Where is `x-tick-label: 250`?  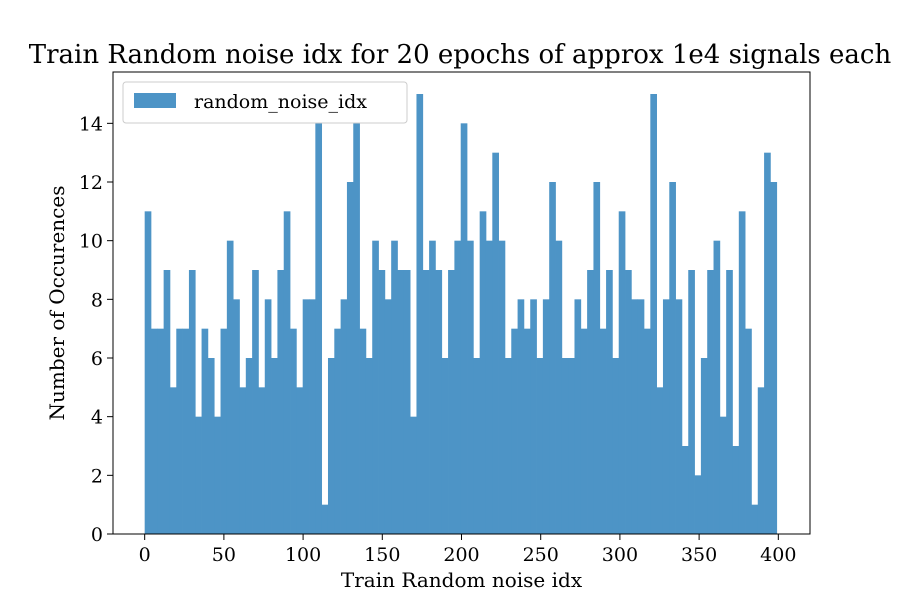
x-tick-label: 250 is located at coordinates (541, 555).